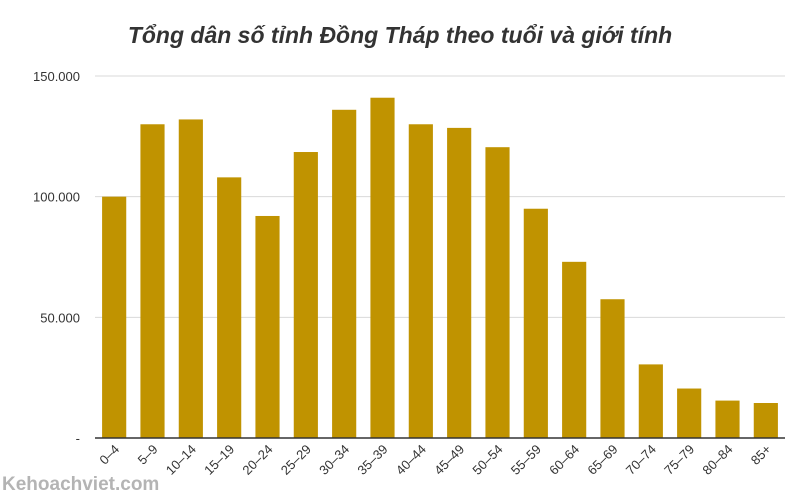  I want to click on bar-25–29, so click(305, 295).